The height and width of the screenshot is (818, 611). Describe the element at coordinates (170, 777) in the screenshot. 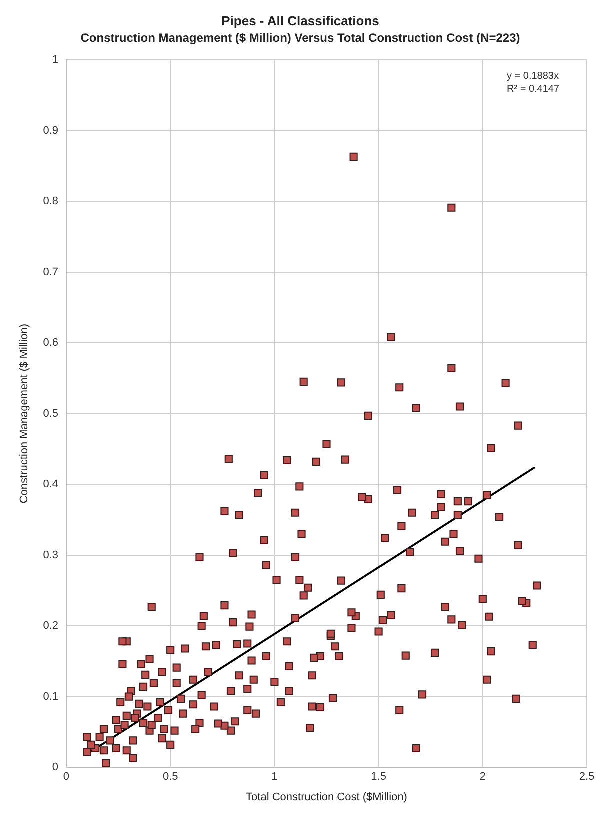

I see `x-tick-label: 0.5` at that location.